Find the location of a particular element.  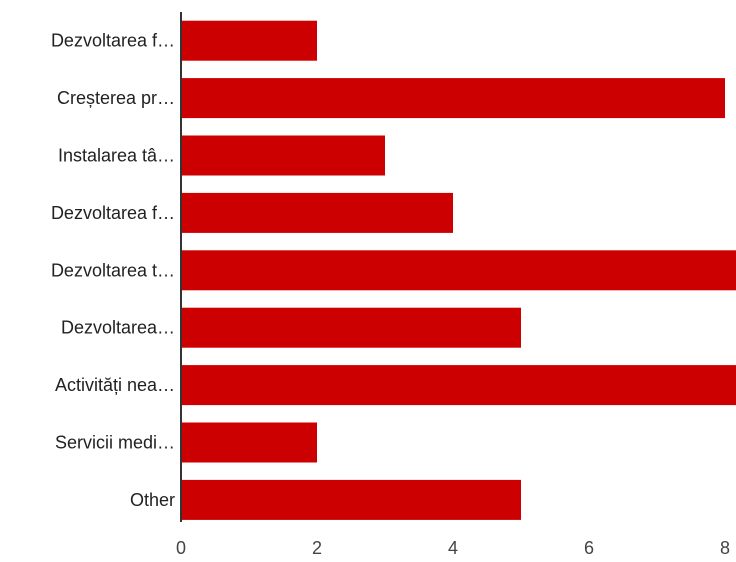

x-tick-label: 4 is located at coordinates (453, 548).